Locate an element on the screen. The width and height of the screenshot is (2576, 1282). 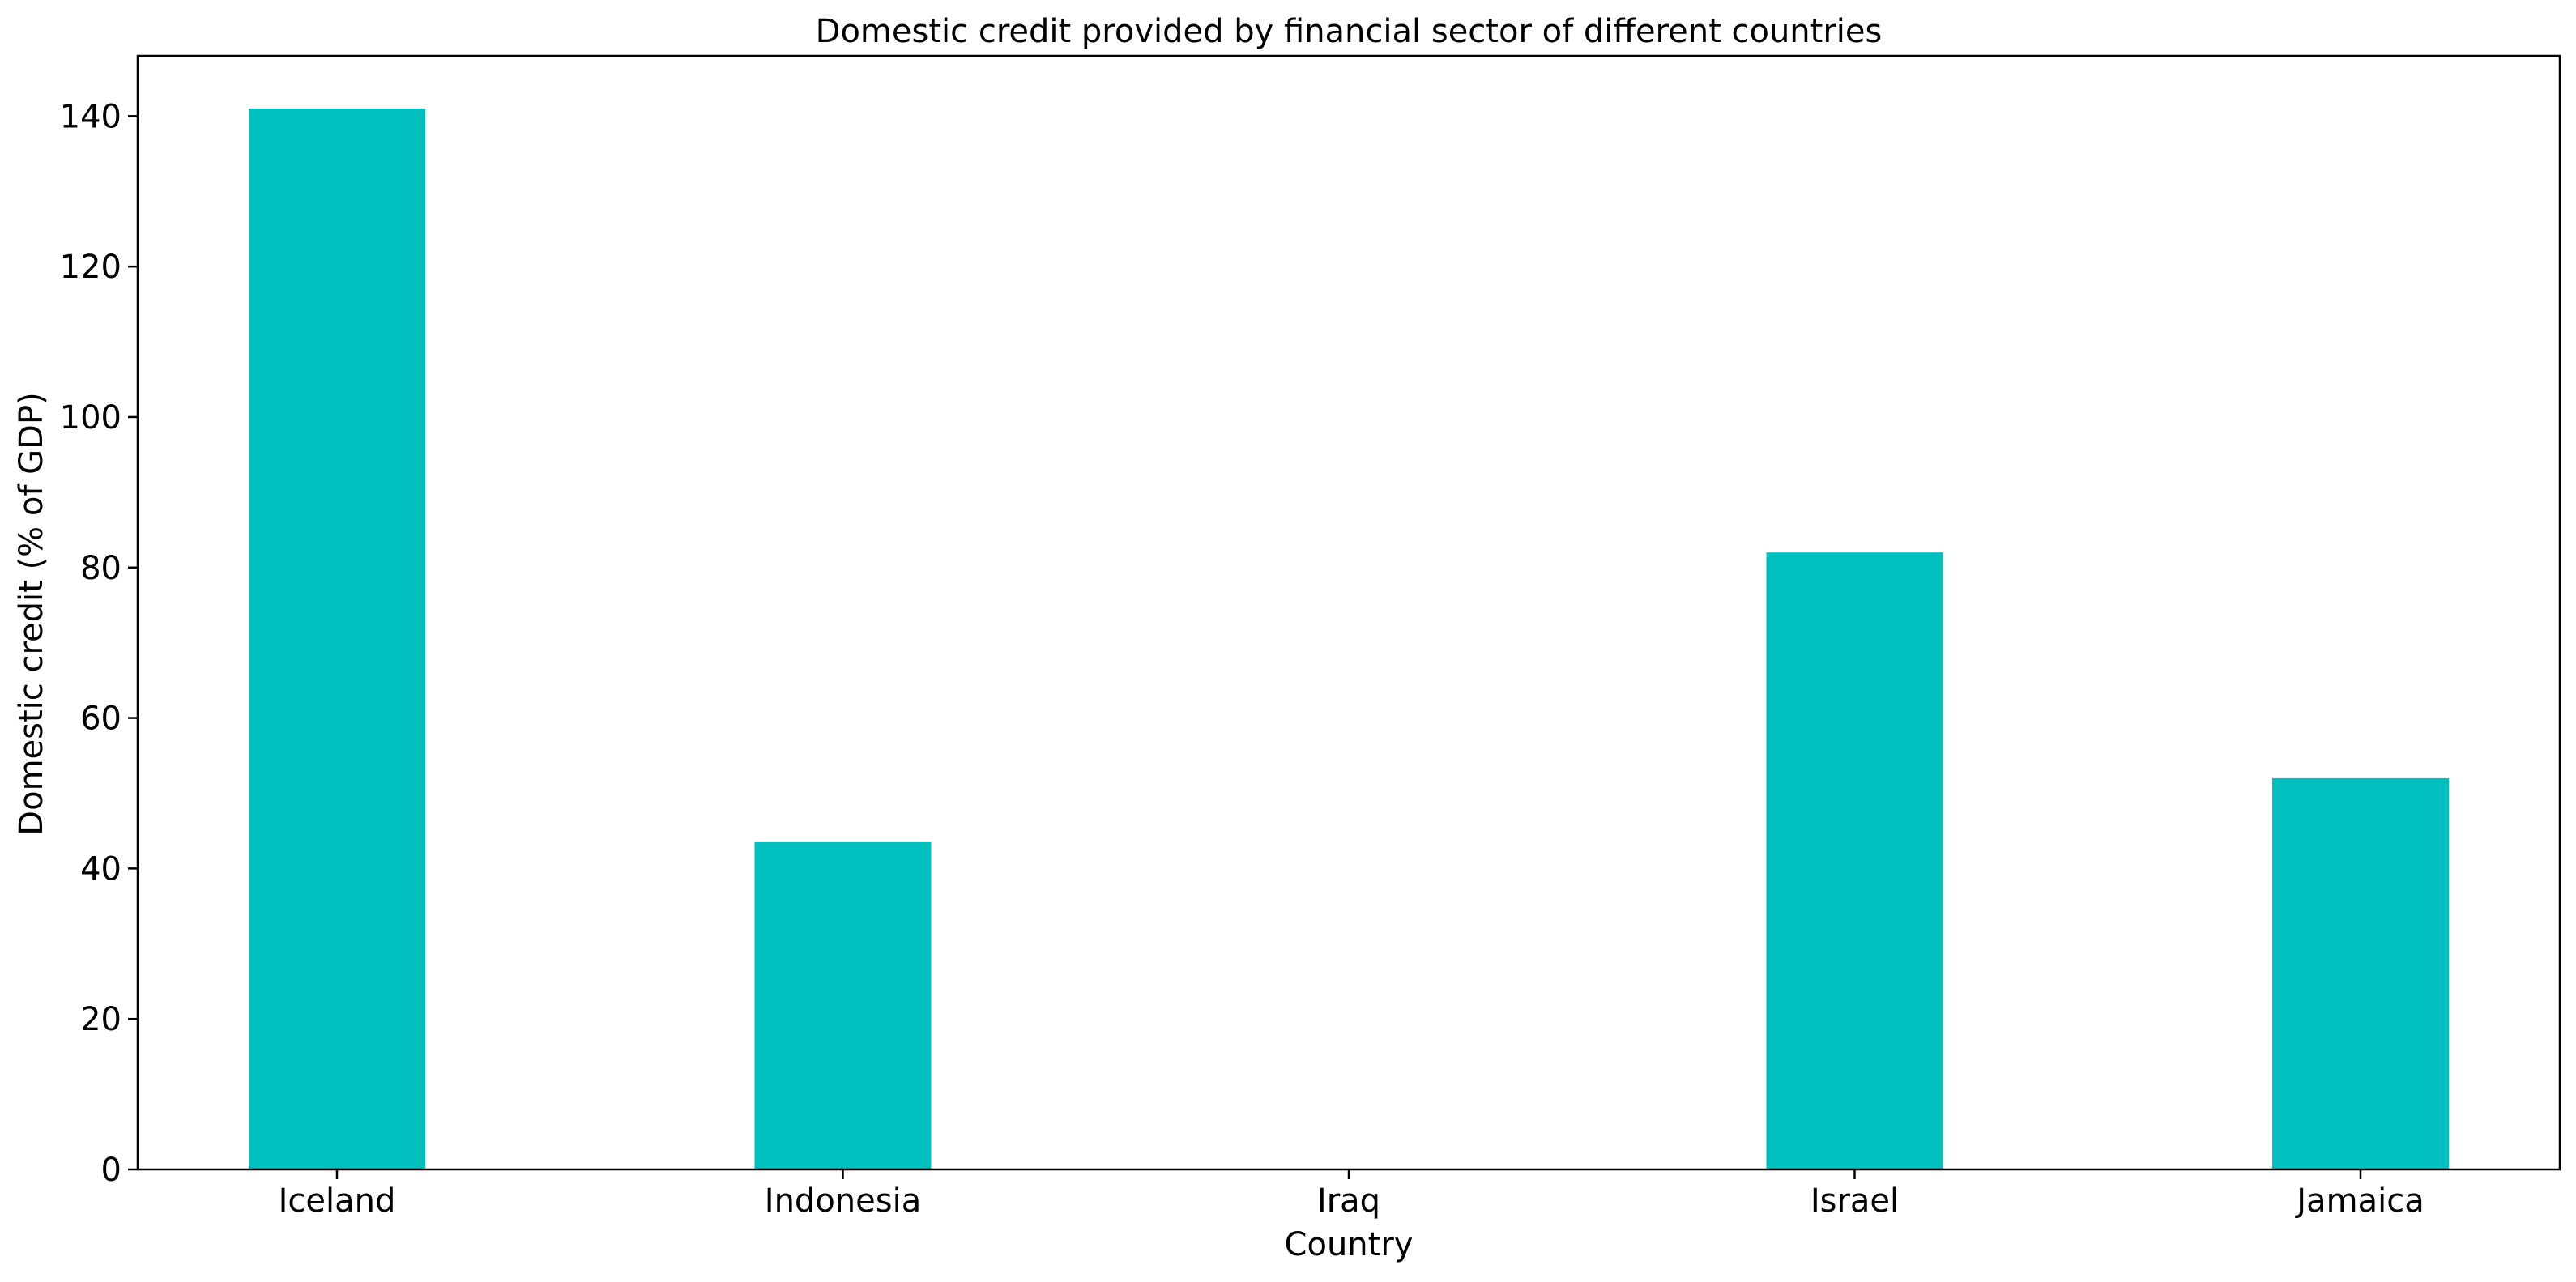
y-tick-label: 0 is located at coordinates (111, 1170).